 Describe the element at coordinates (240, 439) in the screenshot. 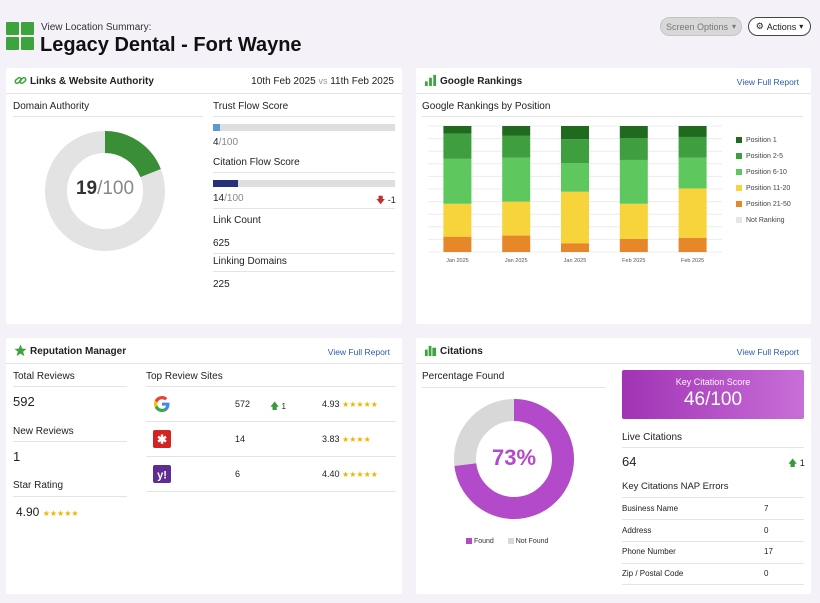

I see `site-review-count: 14` at that location.